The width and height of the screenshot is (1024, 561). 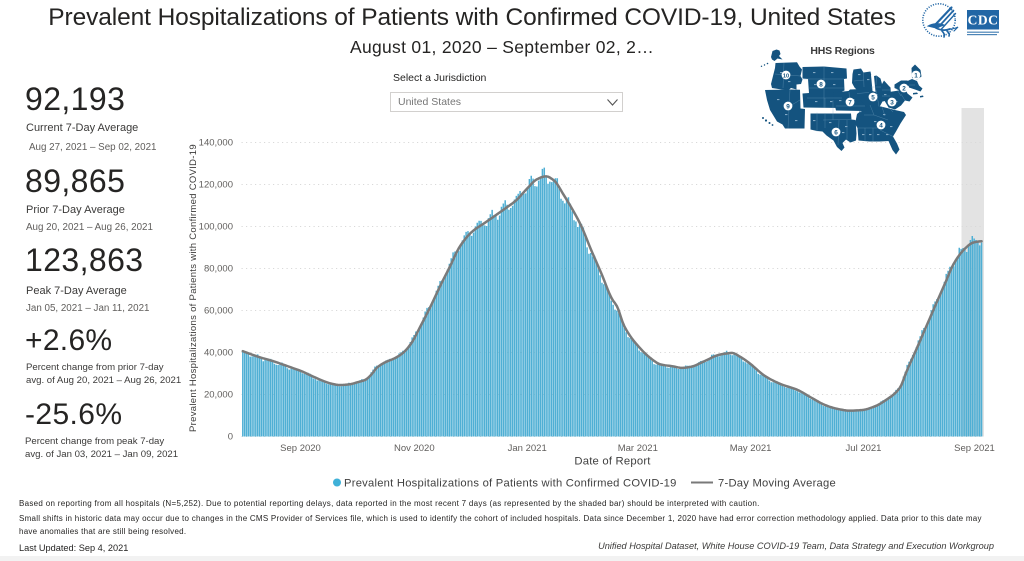 I want to click on svg-text: 4, so click(x=881, y=125).